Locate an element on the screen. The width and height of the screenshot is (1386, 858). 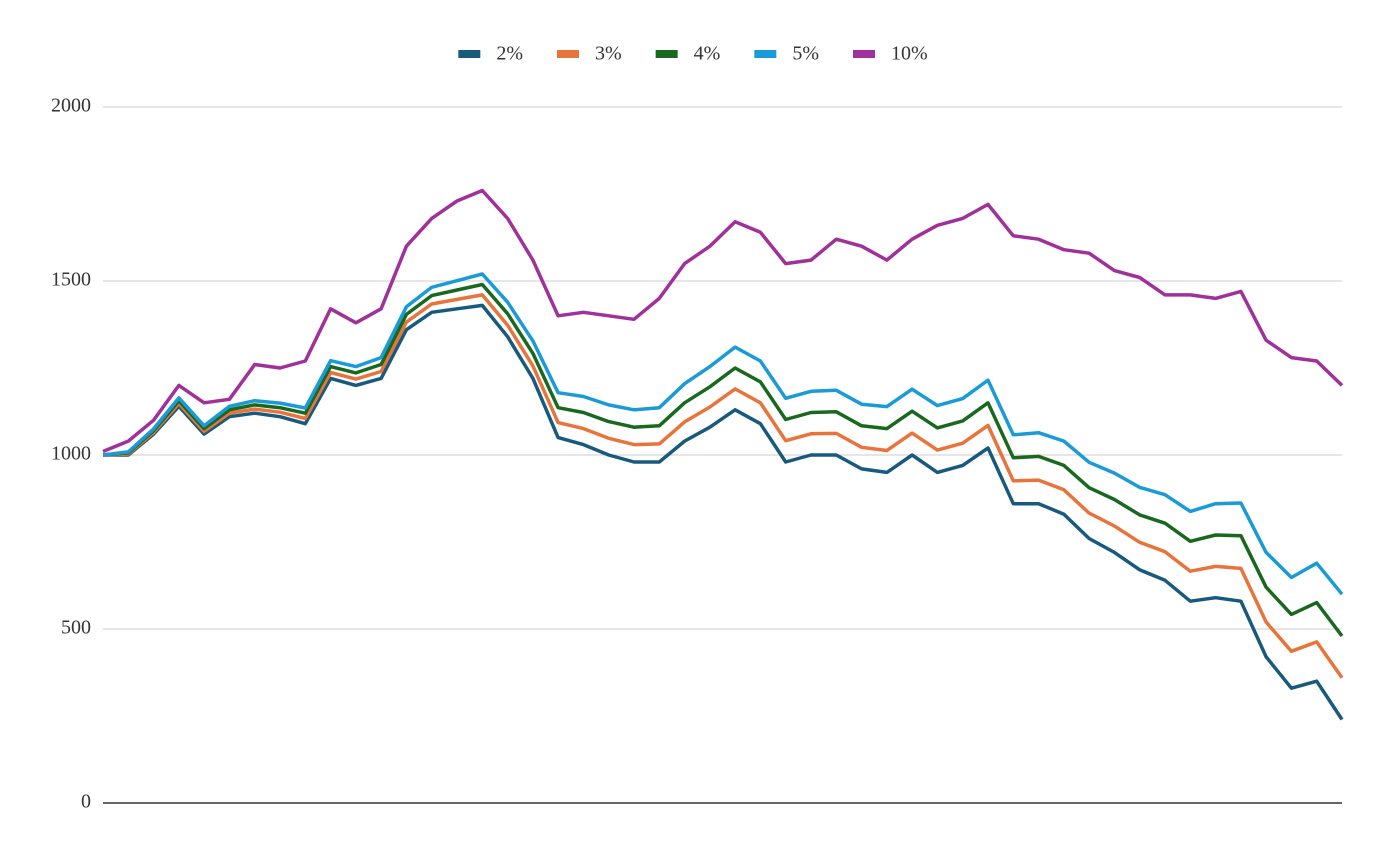
y-tick-label: 1000 is located at coordinates (71, 454).